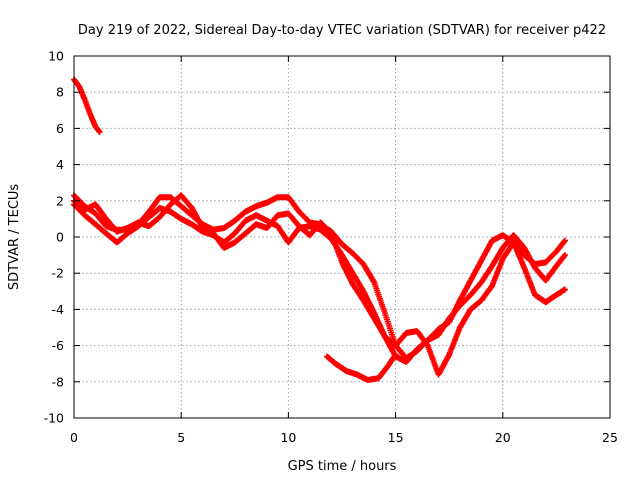  Describe the element at coordinates (58, 345) in the screenshot. I see `y-tick-label: -6` at that location.